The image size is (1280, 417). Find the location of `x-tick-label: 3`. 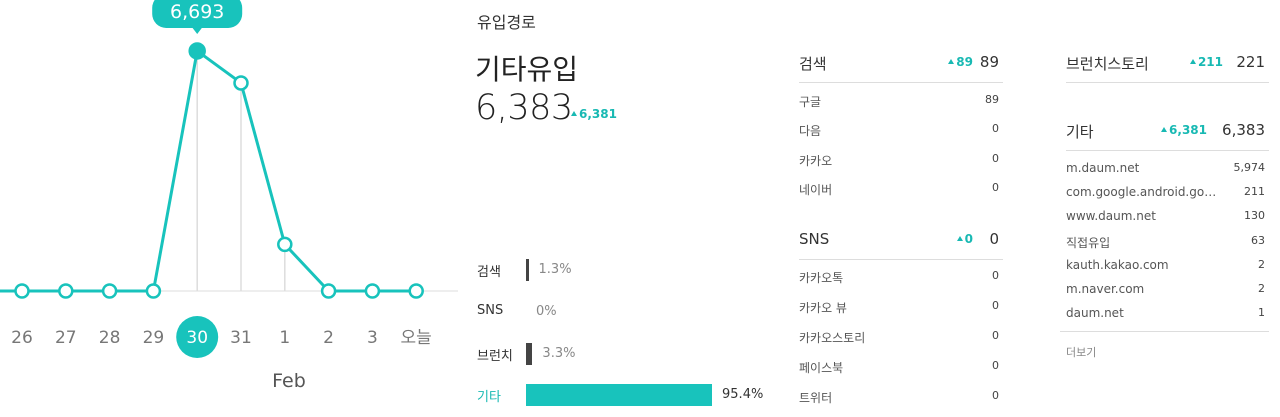

x-tick-label: 3 is located at coordinates (372, 338).